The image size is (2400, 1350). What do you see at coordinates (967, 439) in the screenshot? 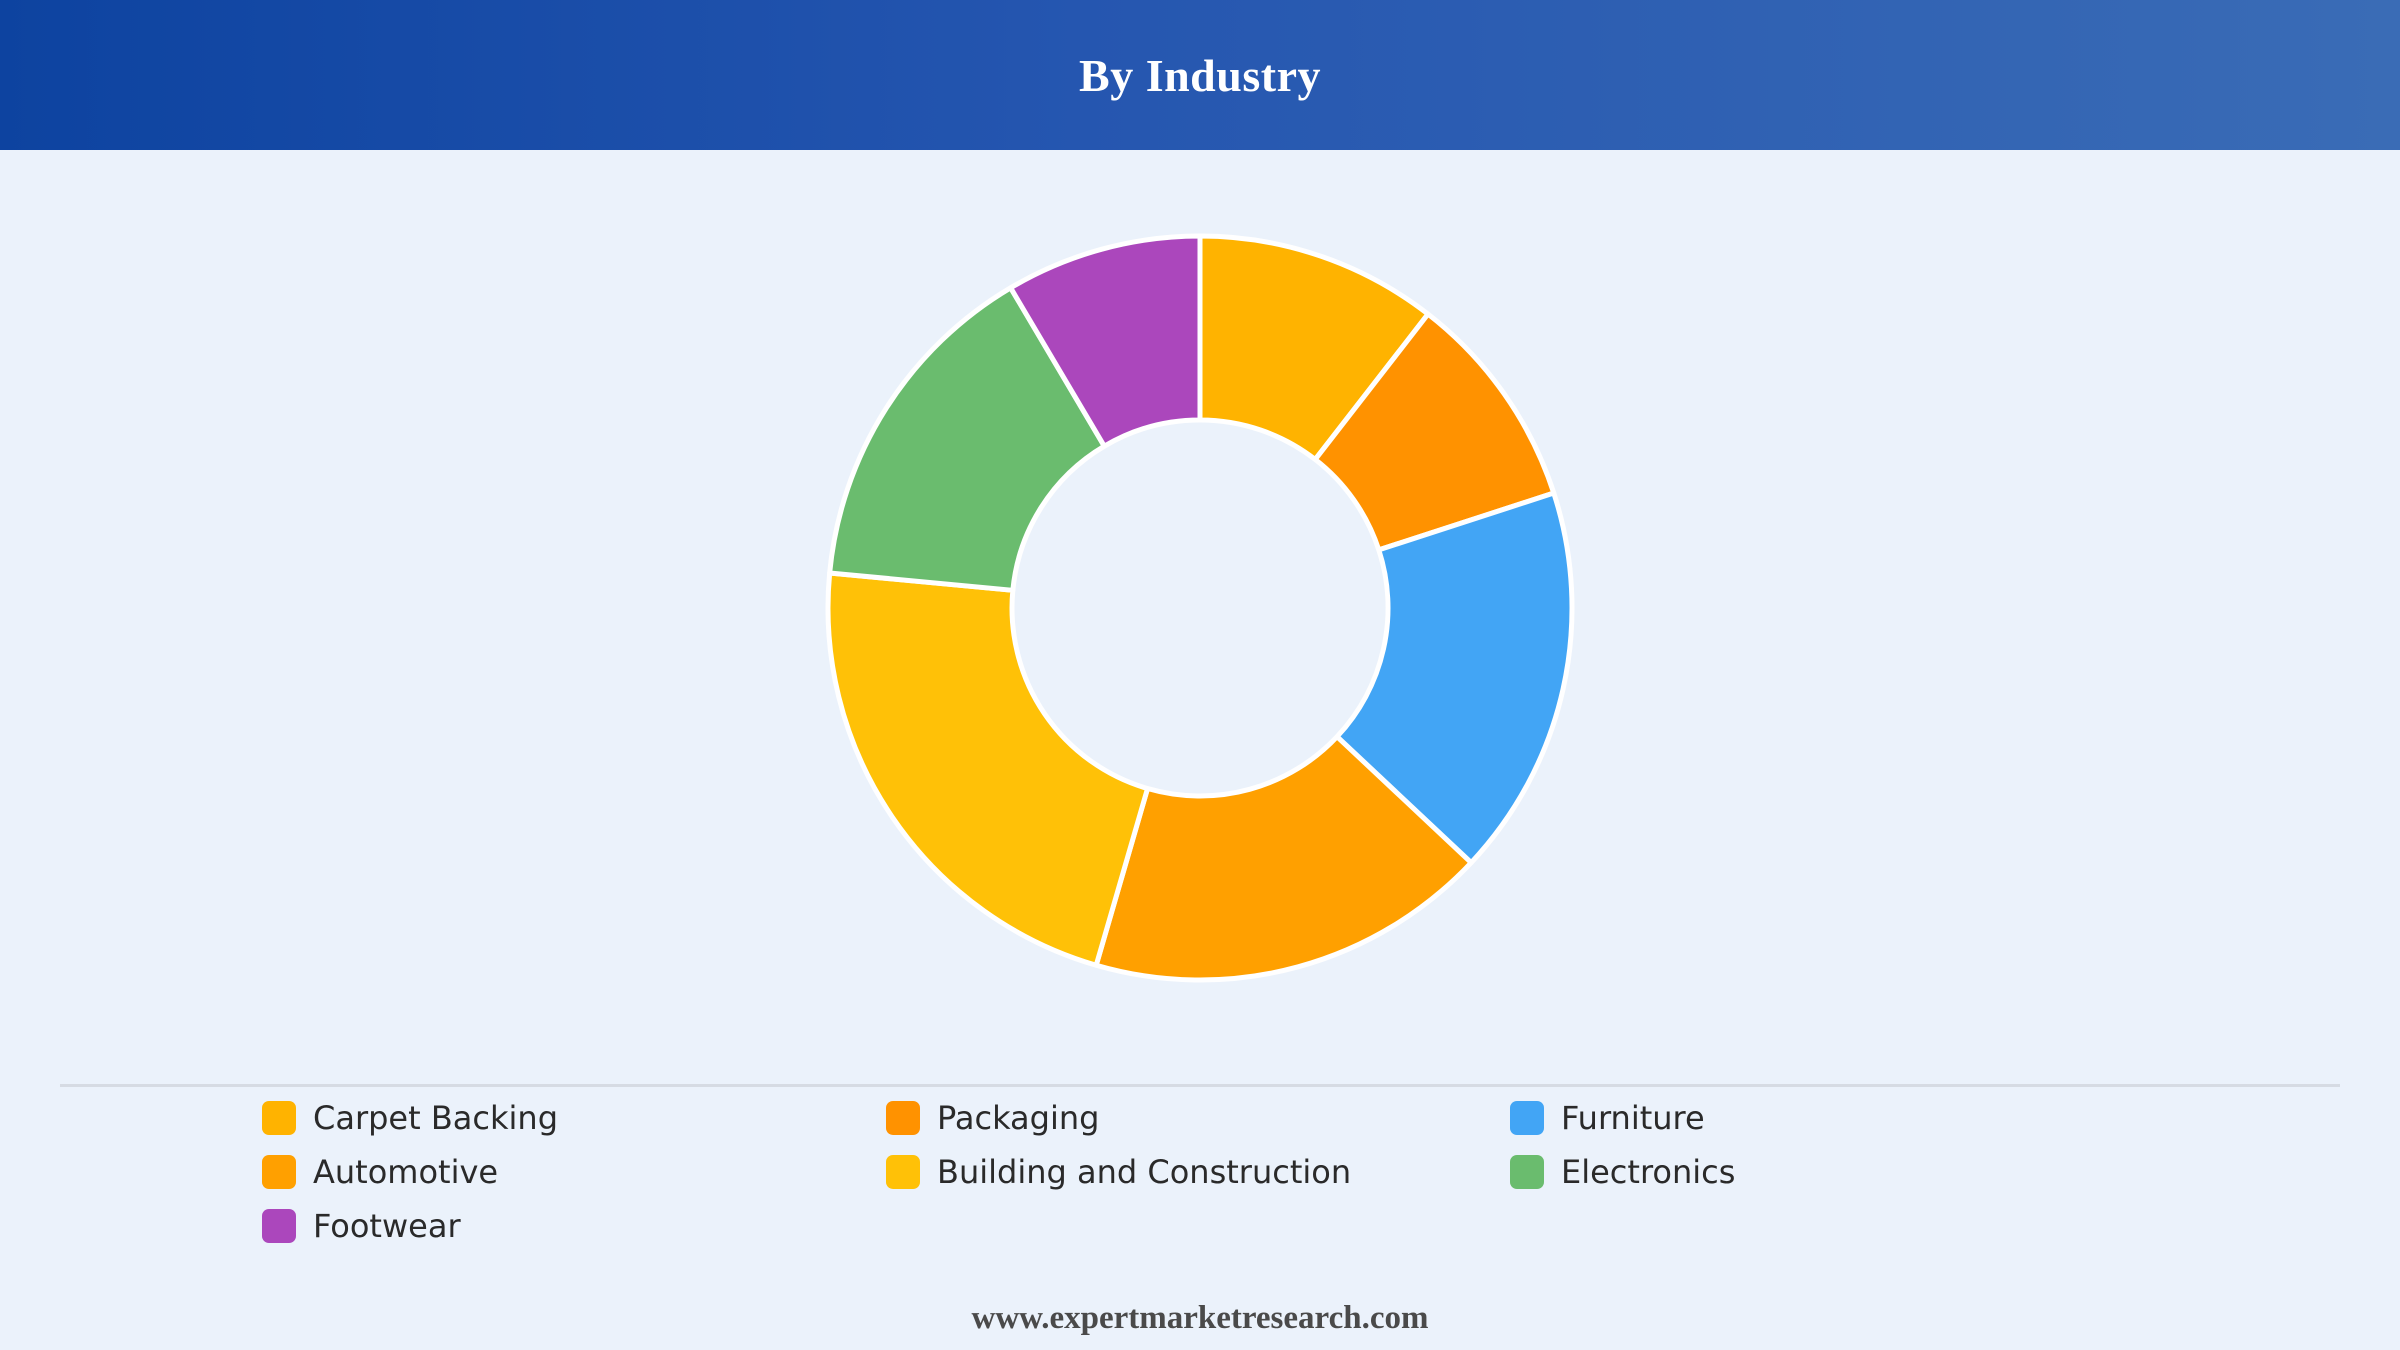
I see `slice-electronics` at bounding box center [967, 439].